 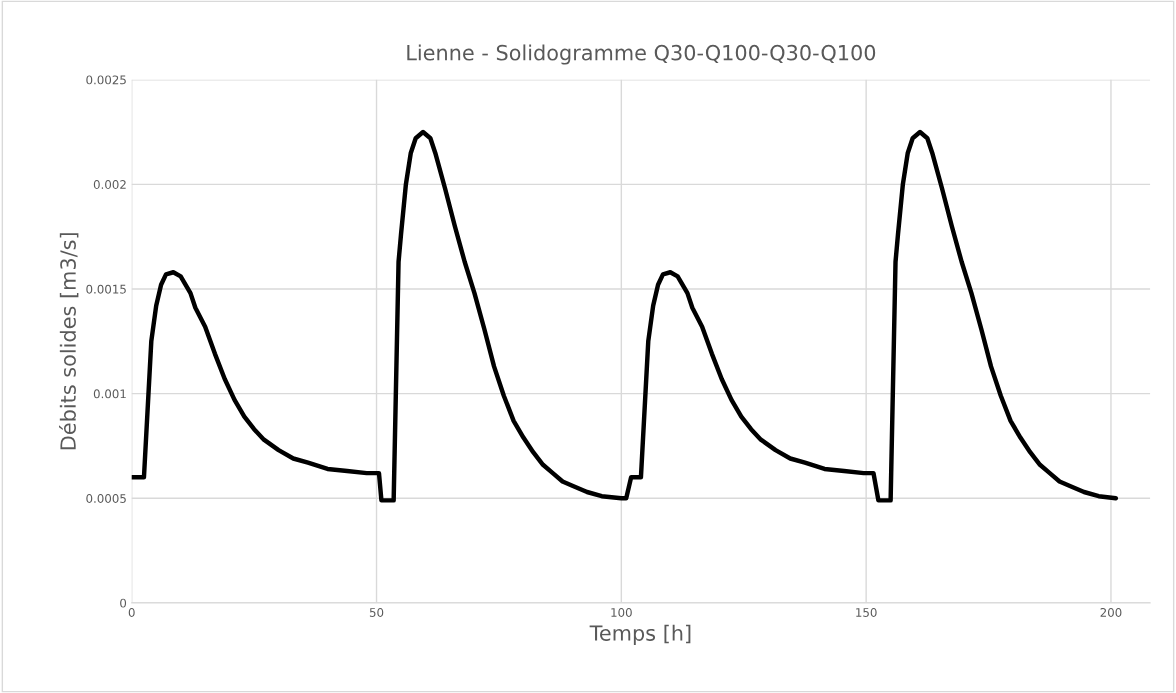 I want to click on x-tick-label: 200, so click(x=1111, y=612).